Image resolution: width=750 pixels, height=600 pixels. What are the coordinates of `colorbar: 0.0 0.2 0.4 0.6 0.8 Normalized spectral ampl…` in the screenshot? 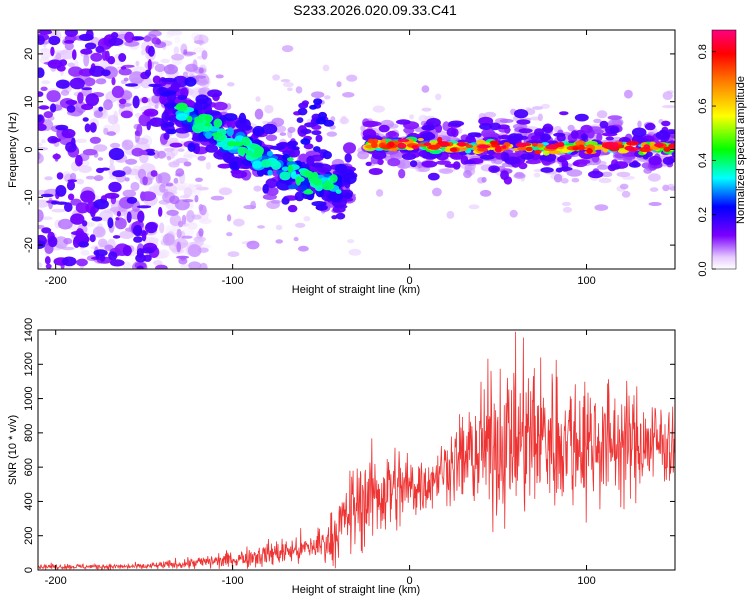 It's located at (722, 153).